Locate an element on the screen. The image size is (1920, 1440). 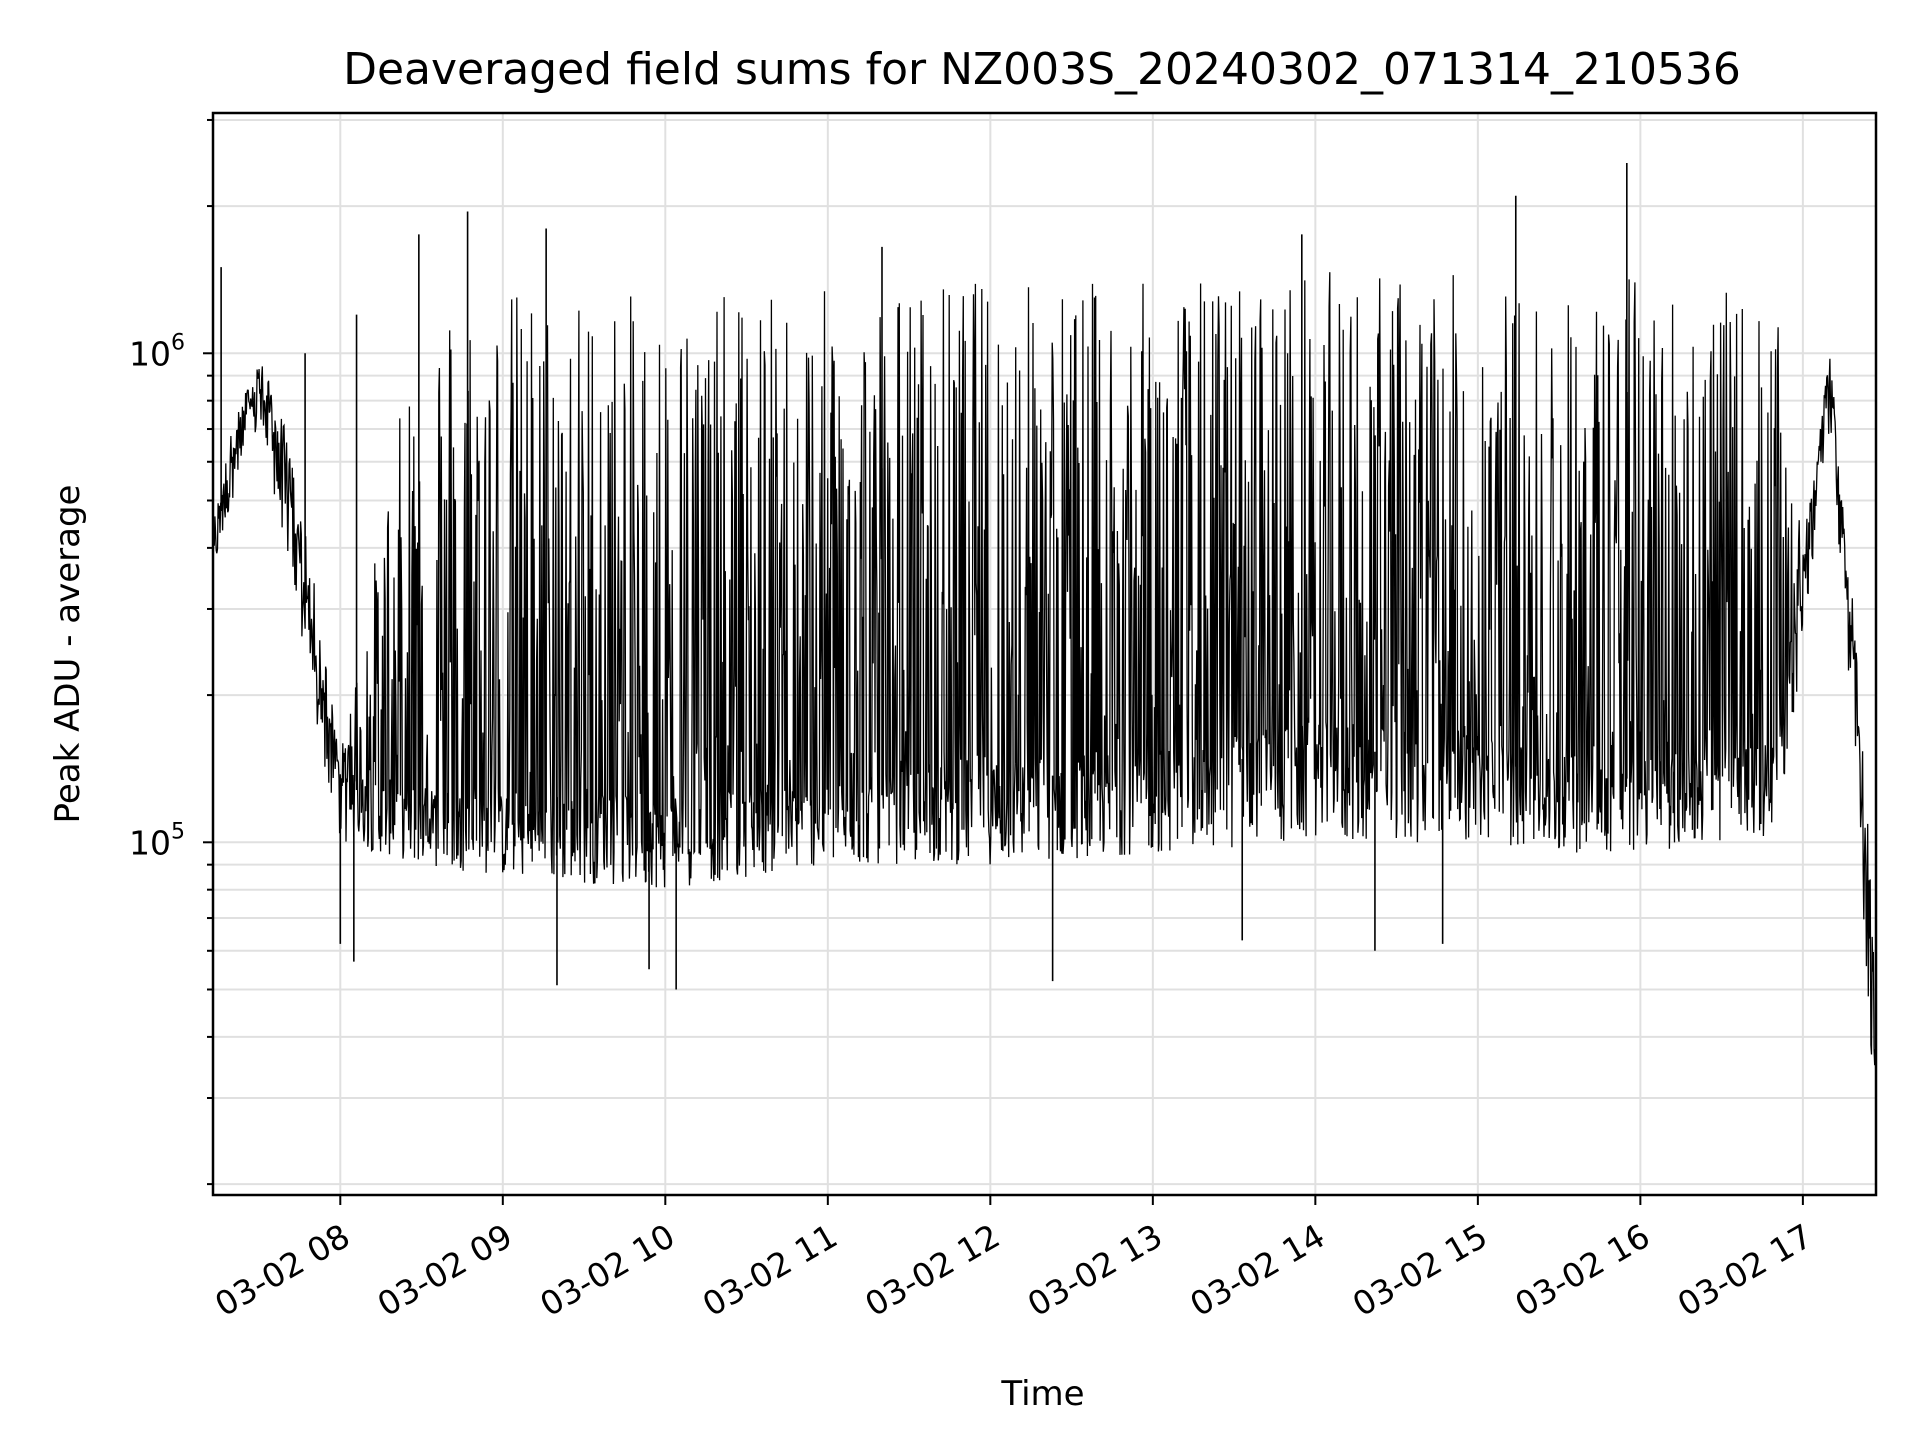
y-axis: 10⁵ 10⁶ is located at coordinates (171, 652).